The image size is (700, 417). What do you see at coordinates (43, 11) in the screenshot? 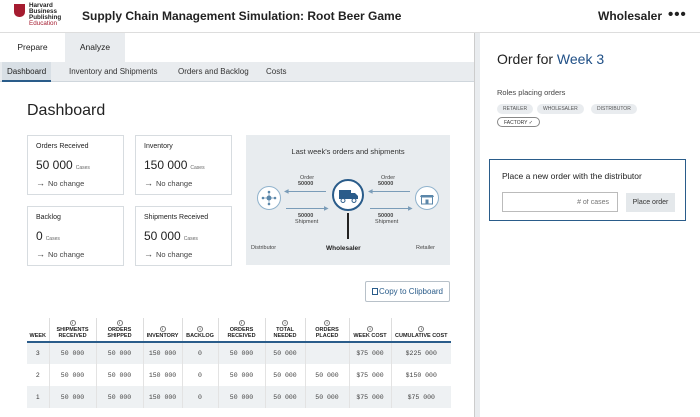
I see `logo-line: Business` at bounding box center [43, 11].